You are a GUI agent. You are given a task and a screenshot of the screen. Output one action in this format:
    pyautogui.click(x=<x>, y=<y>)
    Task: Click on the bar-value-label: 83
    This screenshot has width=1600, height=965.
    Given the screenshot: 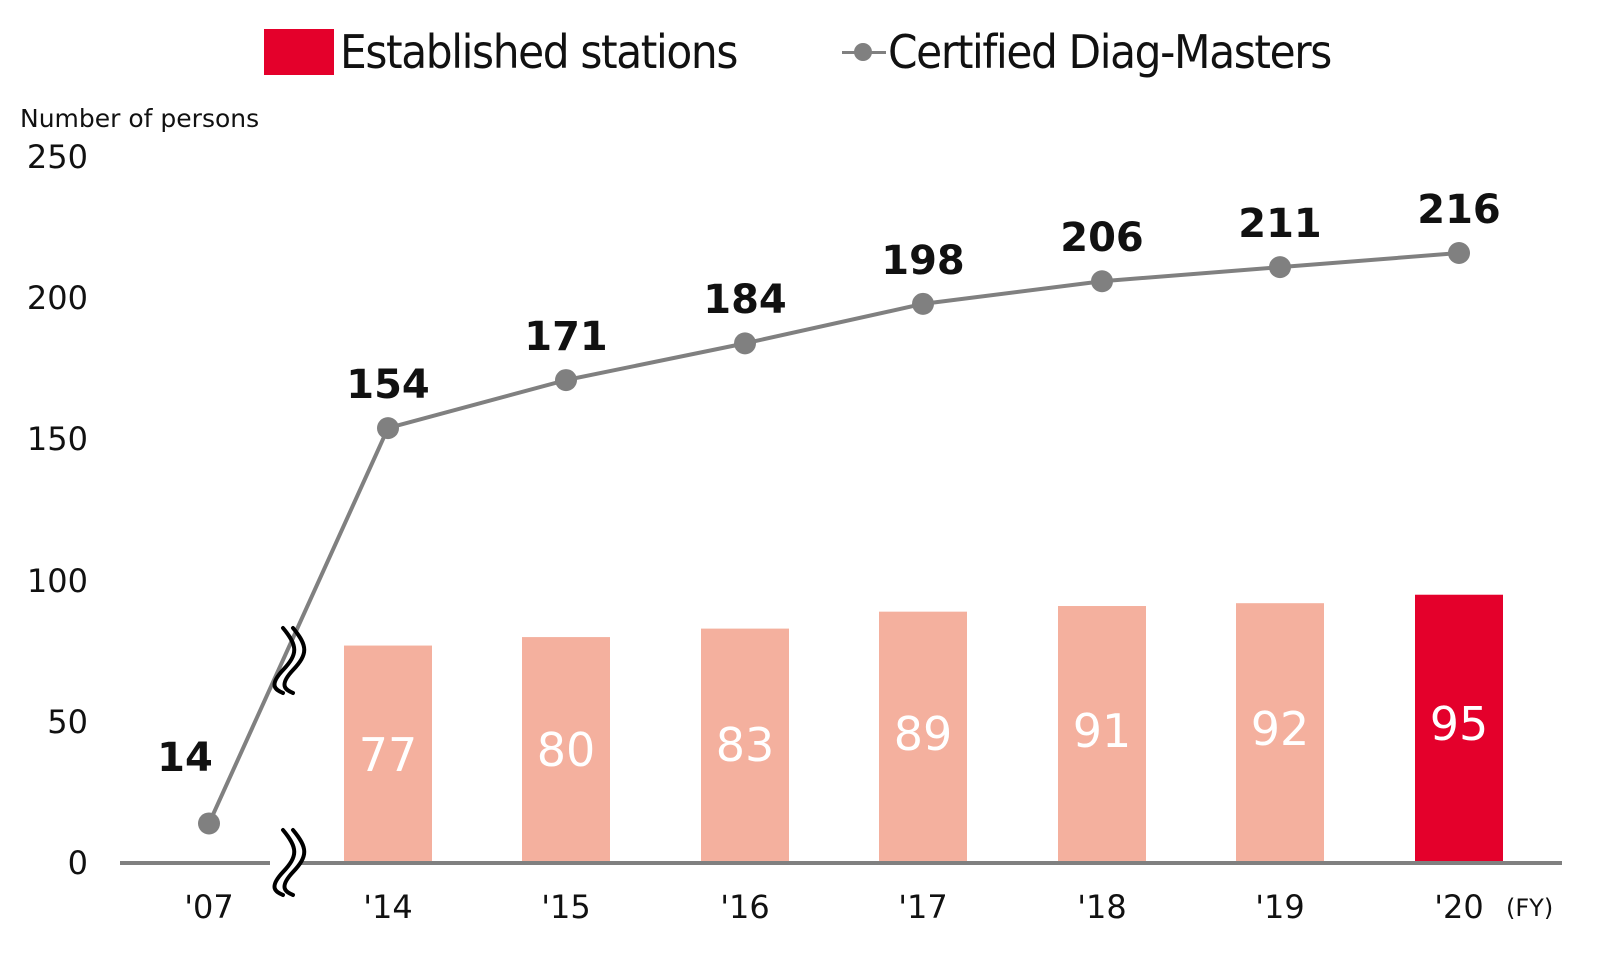 What is the action you would take?
    pyautogui.click(x=745, y=744)
    